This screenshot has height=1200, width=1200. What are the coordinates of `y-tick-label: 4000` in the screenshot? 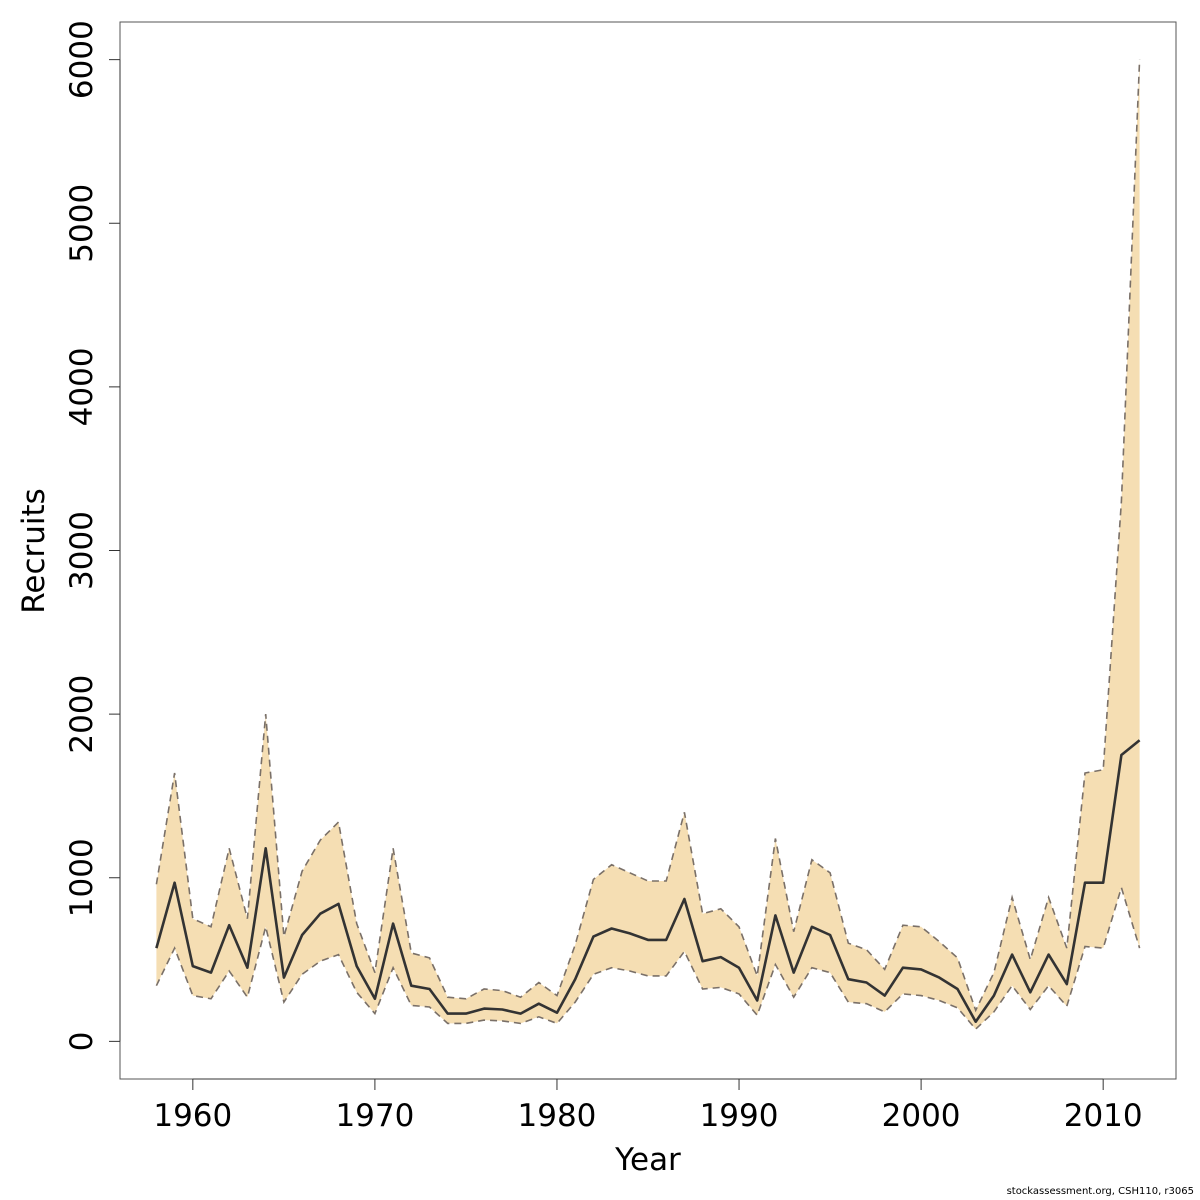 It's located at (82, 386).